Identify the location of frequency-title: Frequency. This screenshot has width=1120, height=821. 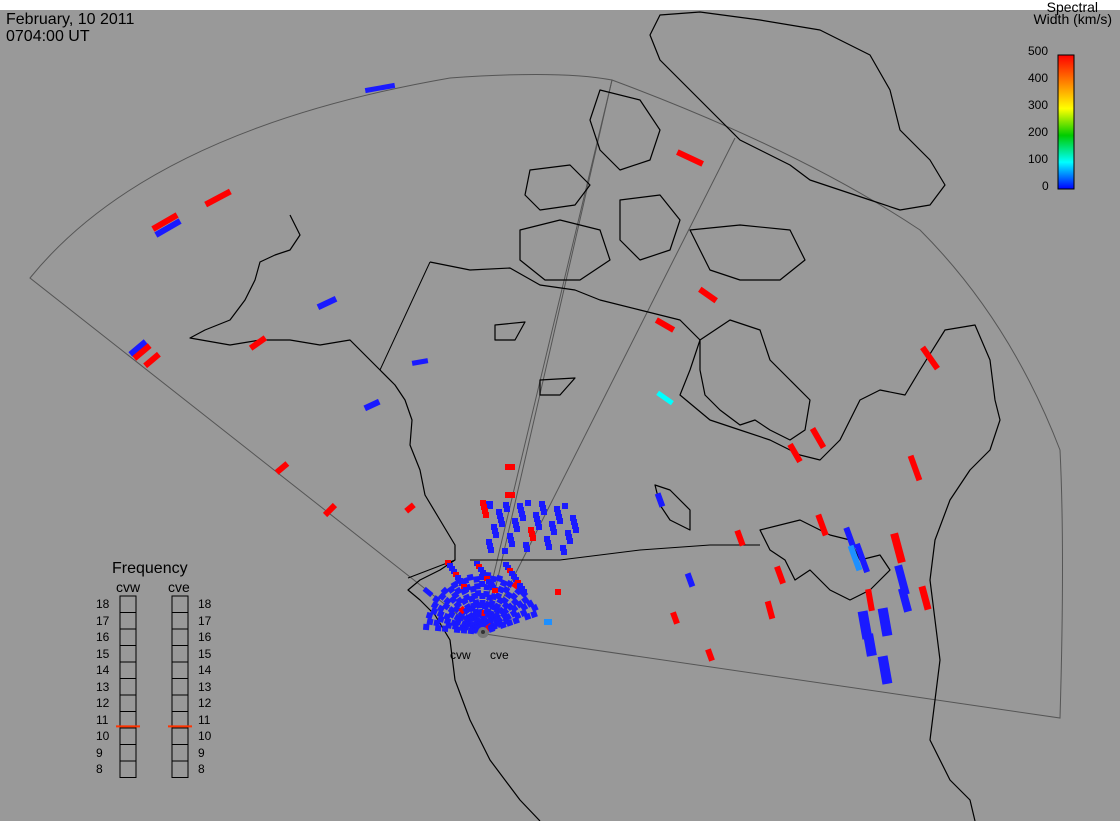
(150, 568).